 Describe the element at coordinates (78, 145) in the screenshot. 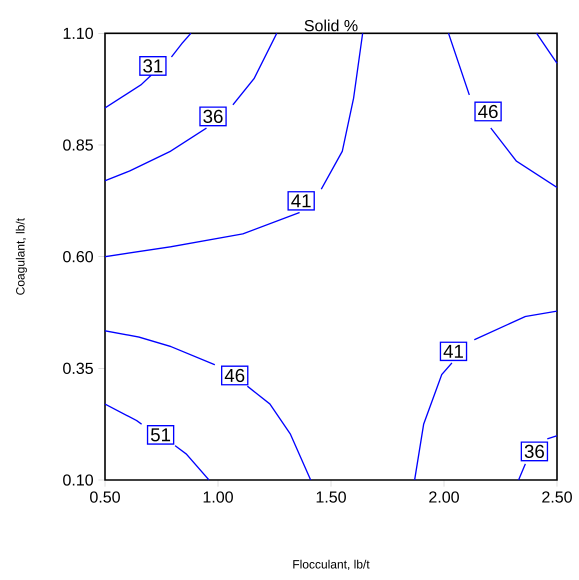

I see `y-tick-label: 0.85` at that location.